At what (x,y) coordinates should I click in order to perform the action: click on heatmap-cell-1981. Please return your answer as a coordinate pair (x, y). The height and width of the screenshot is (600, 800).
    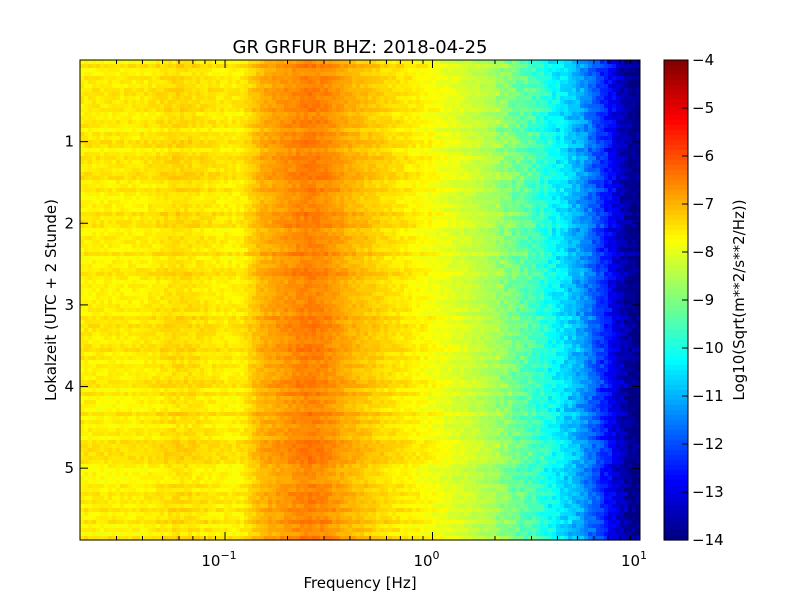
    Looking at the image, I should click on (166, 118).